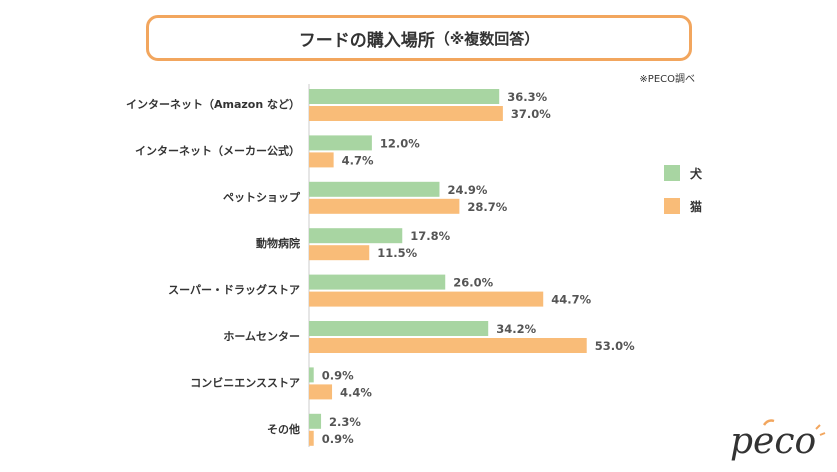  Describe the element at coordinates (366, 40) in the screenshot. I see `chart-title: フードの購入場所` at that location.